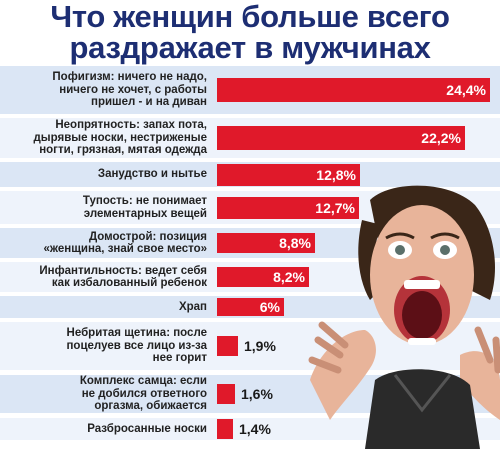  I want to click on category-label: Тупость: не понимает элементарных вещей, so click(145, 207).